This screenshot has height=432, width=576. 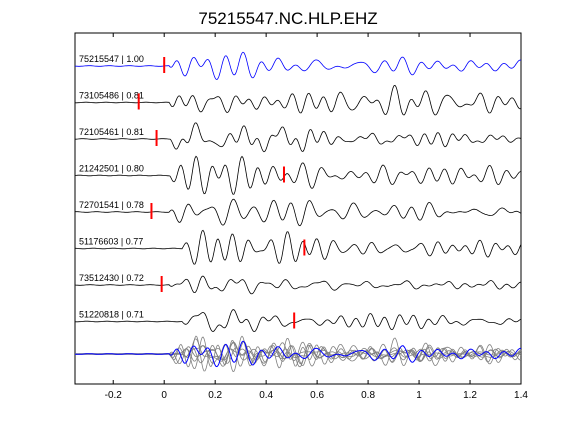 I want to click on chart-title: 75215547.NC.HLP.EHZ, so click(x=287, y=18).